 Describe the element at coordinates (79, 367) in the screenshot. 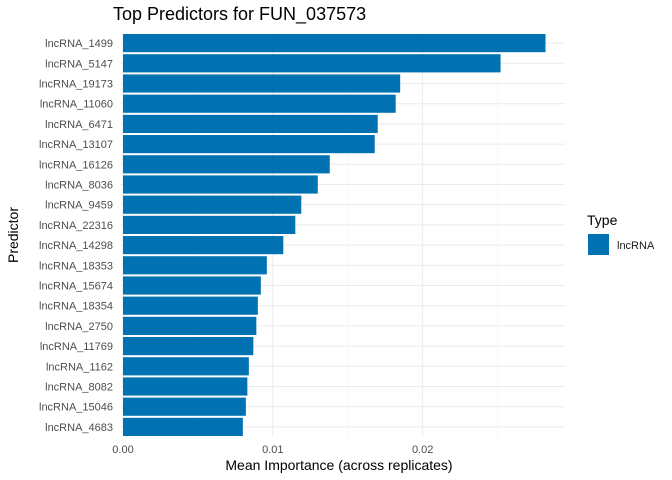

I see `y-tick-label: lncRNA_1162` at that location.